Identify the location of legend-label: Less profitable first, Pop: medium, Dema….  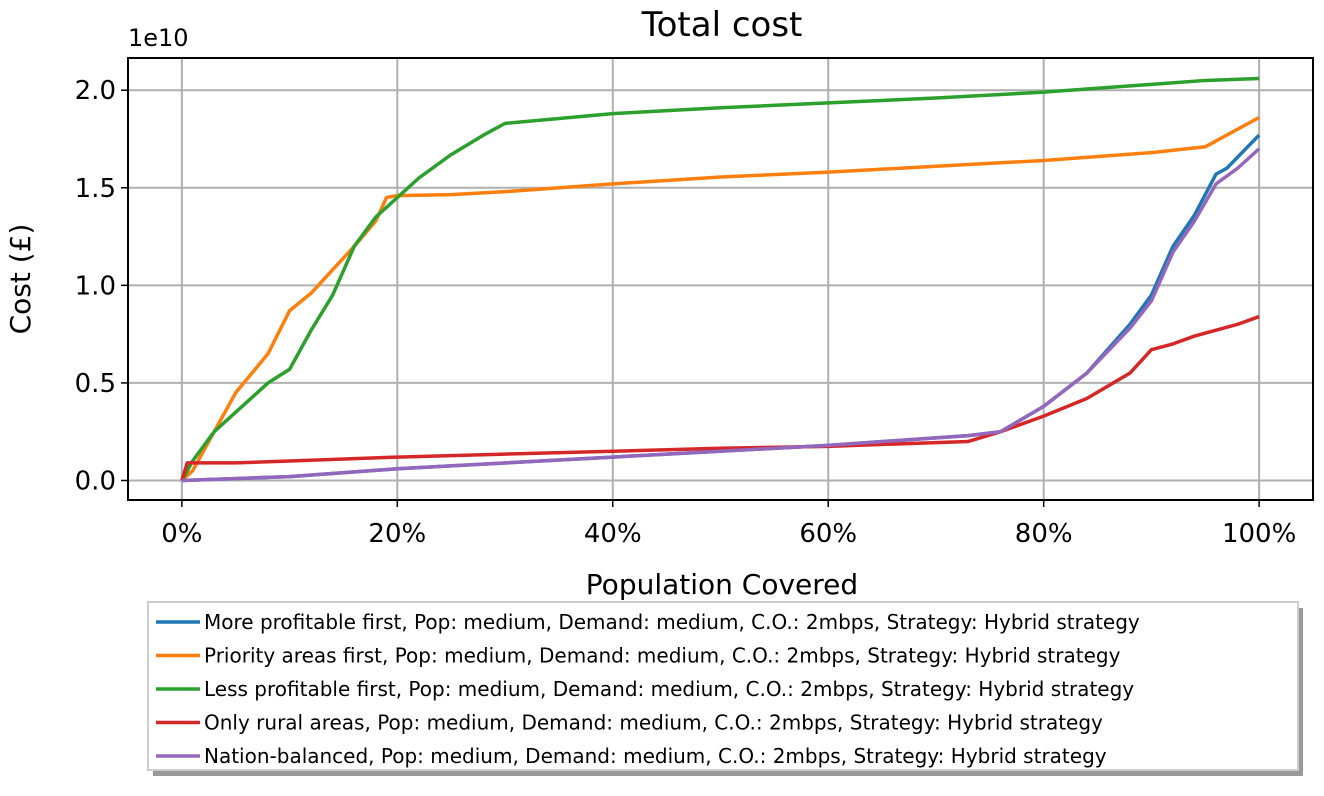
(669, 689).